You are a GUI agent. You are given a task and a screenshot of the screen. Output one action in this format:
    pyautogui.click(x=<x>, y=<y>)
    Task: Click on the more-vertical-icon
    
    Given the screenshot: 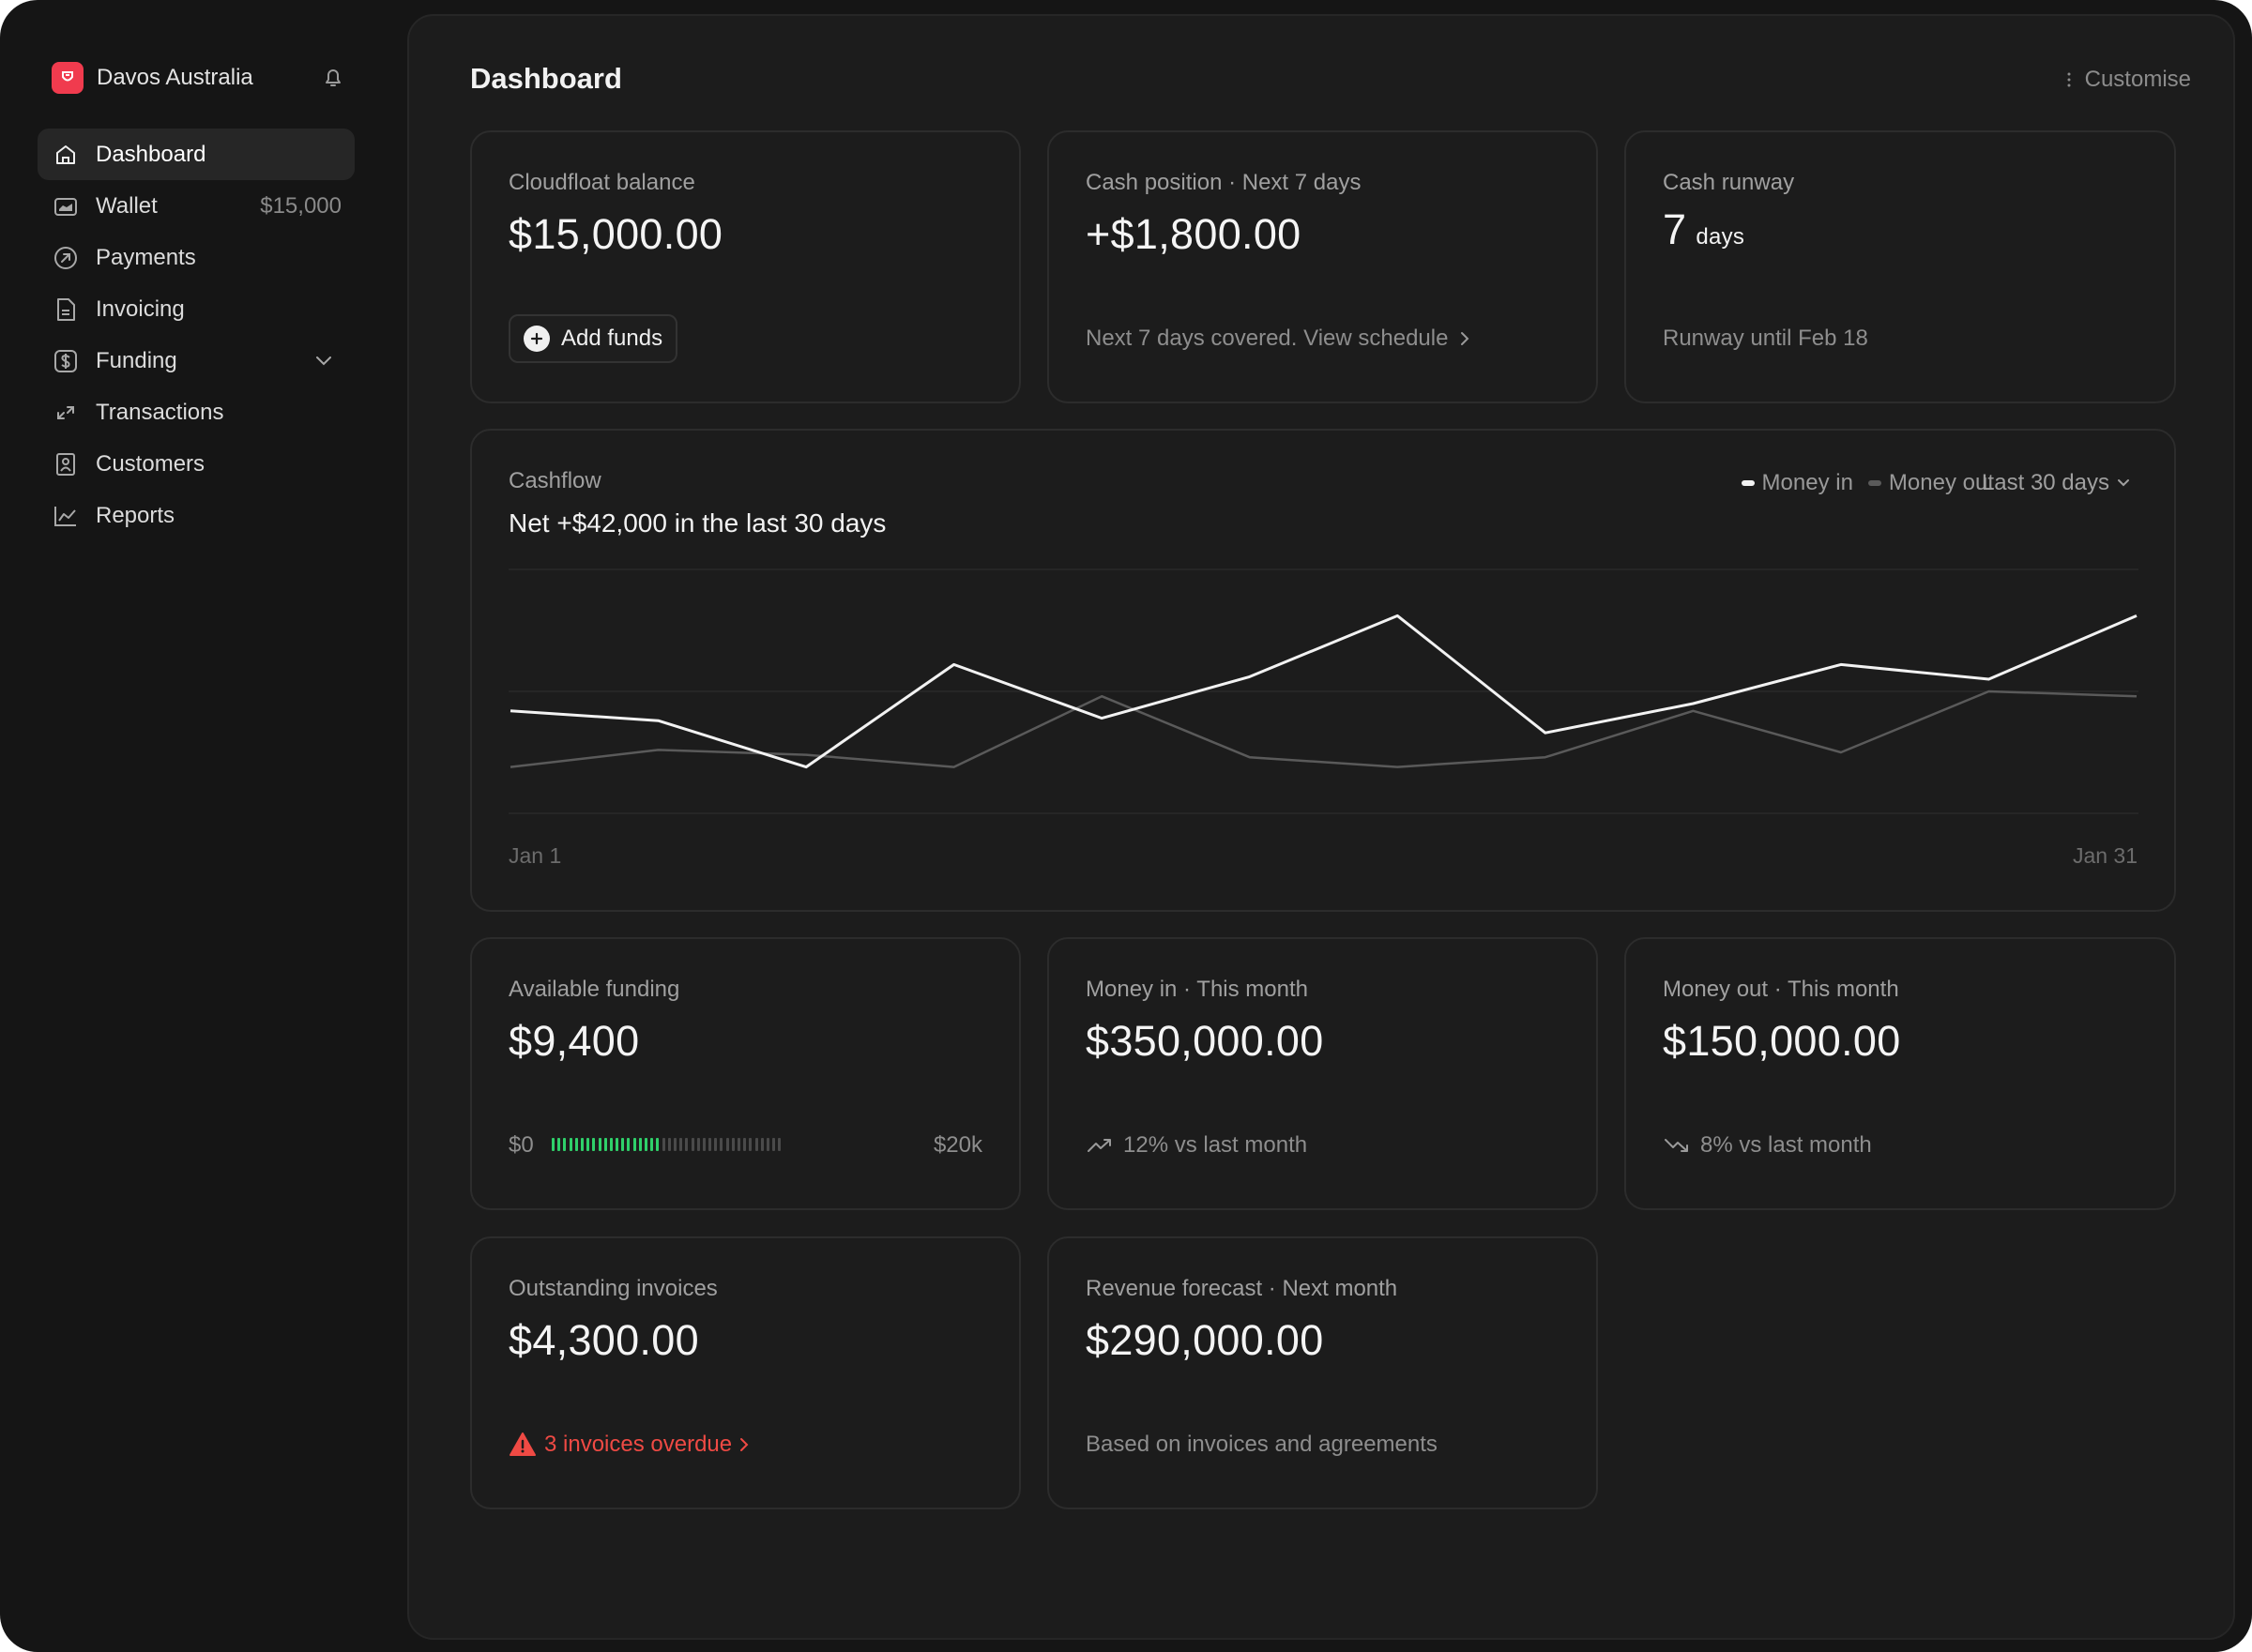 What is the action you would take?
    pyautogui.click(x=2069, y=79)
    